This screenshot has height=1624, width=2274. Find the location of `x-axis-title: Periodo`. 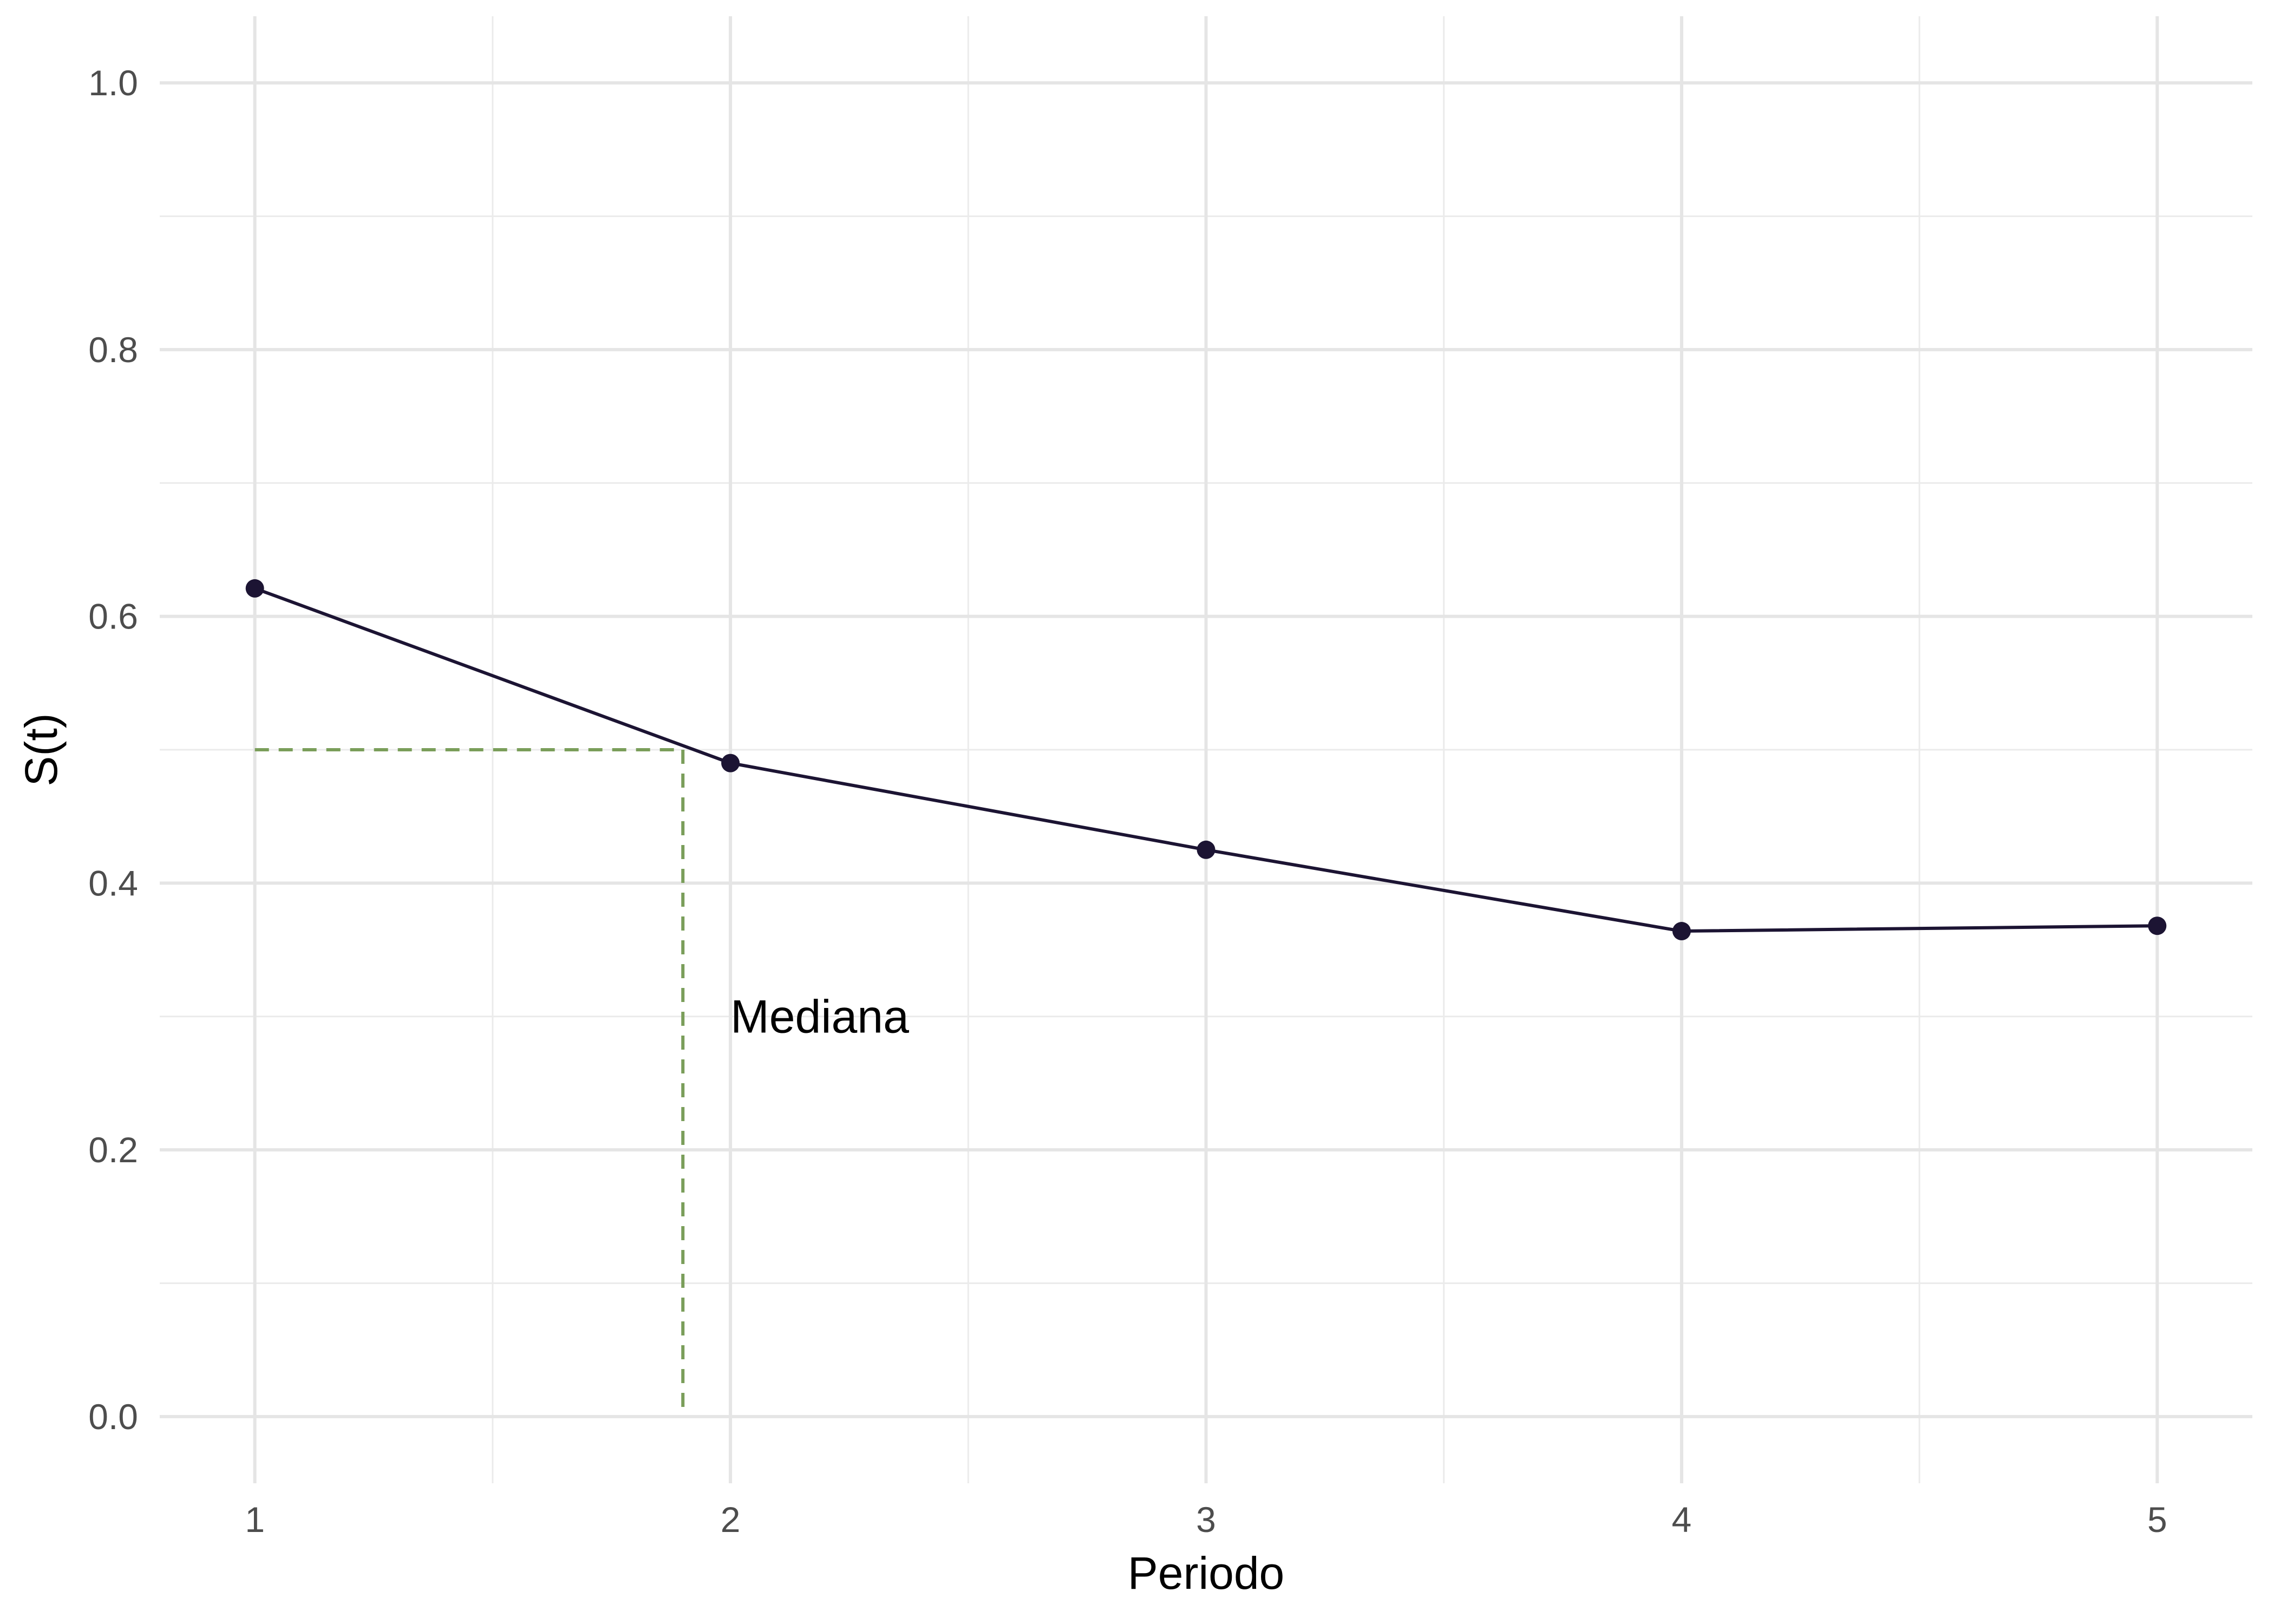

x-axis-title: Periodo is located at coordinates (1207, 1573).